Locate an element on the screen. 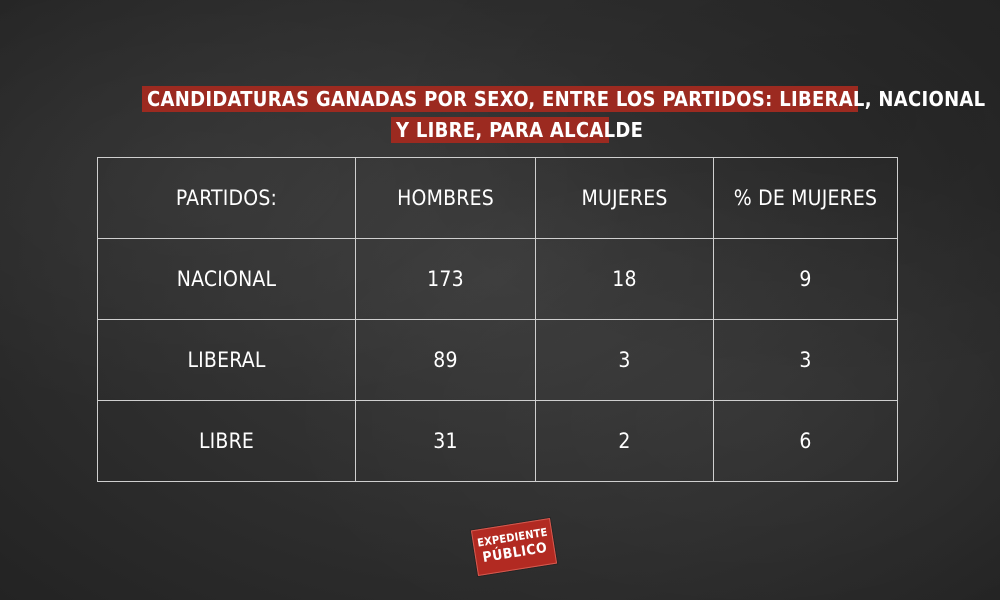 This screenshot has height=600, width=1000. header-partidos: PARTIDOS: is located at coordinates (226, 198).